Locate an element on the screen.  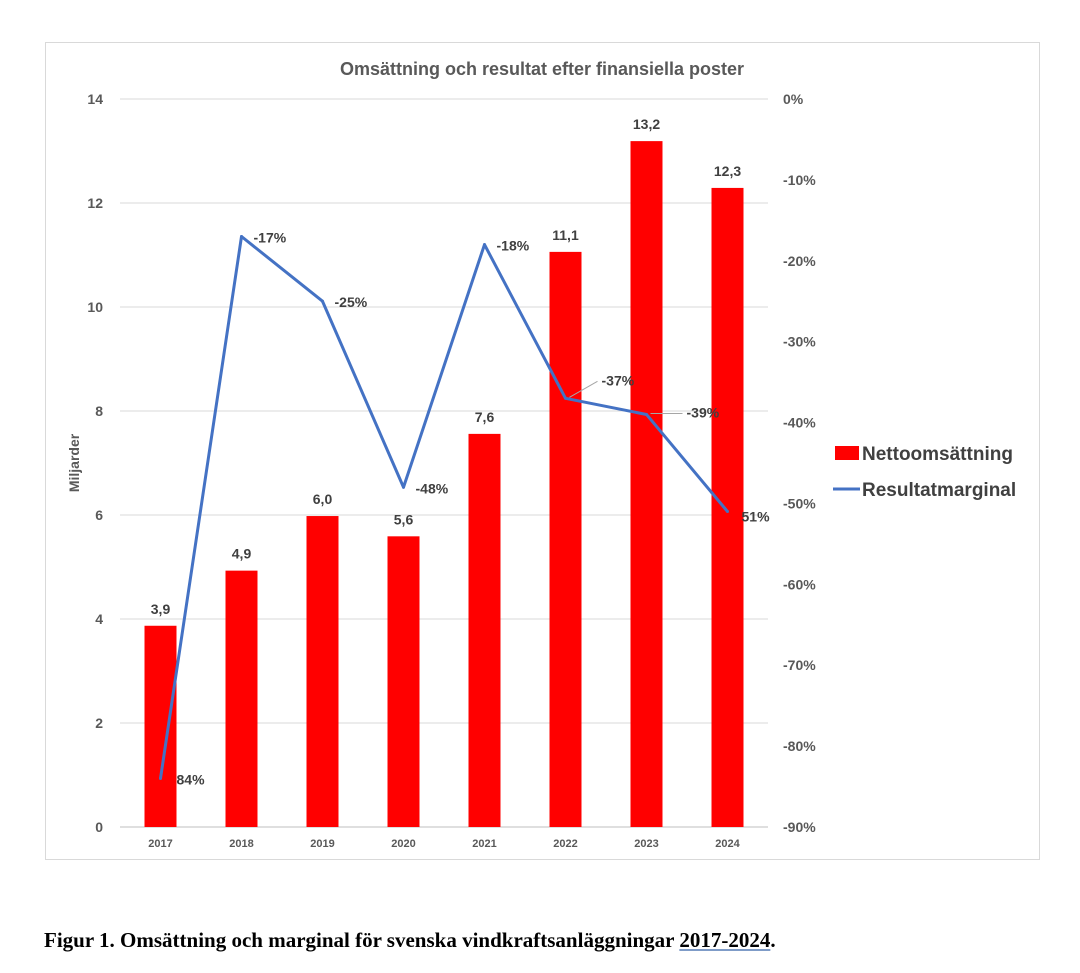
right-tick-label: -10% is located at coordinates (799, 180).